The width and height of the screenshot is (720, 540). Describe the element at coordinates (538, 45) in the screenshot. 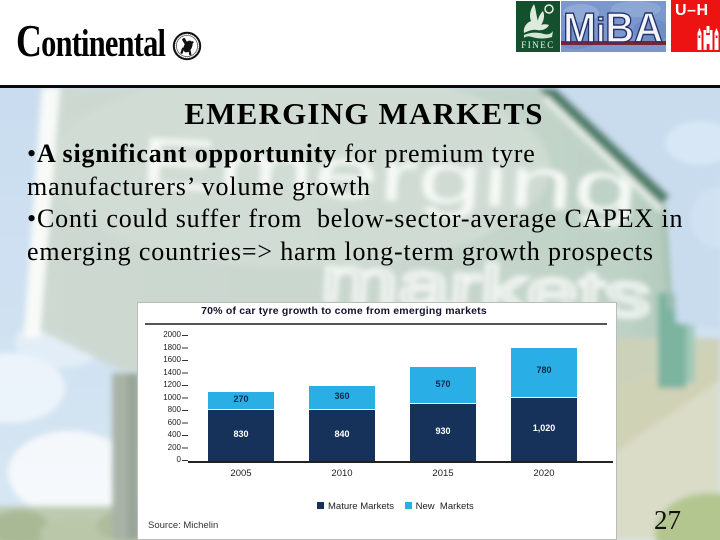

I see `svg-text: FINEC` at that location.